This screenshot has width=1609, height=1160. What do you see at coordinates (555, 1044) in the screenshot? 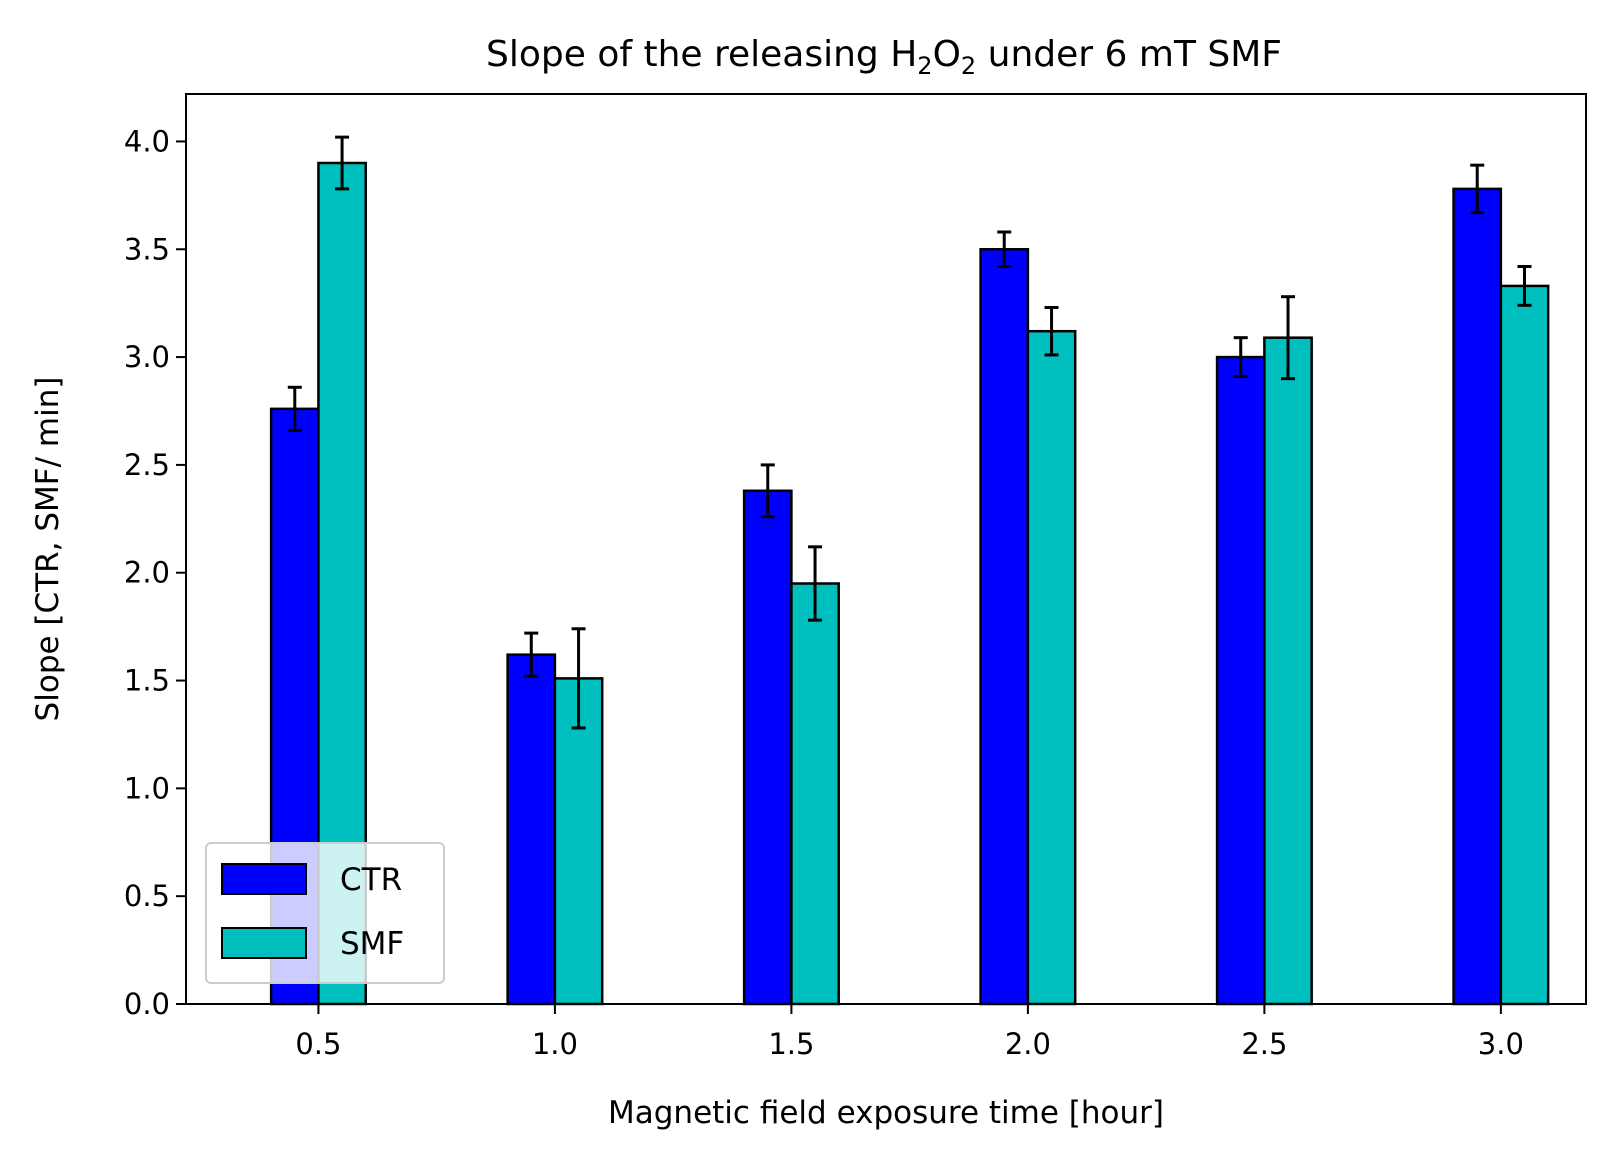
I see `x-tick-label-1: 1.0` at bounding box center [555, 1044].